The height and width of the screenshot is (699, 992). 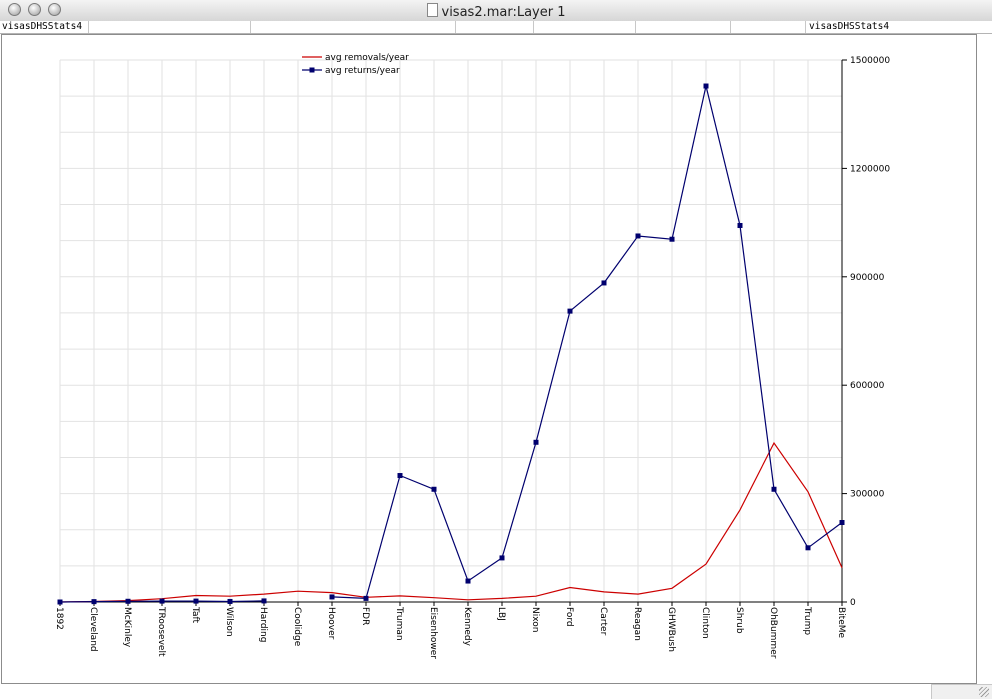 I want to click on resize-area, so click(x=961, y=691).